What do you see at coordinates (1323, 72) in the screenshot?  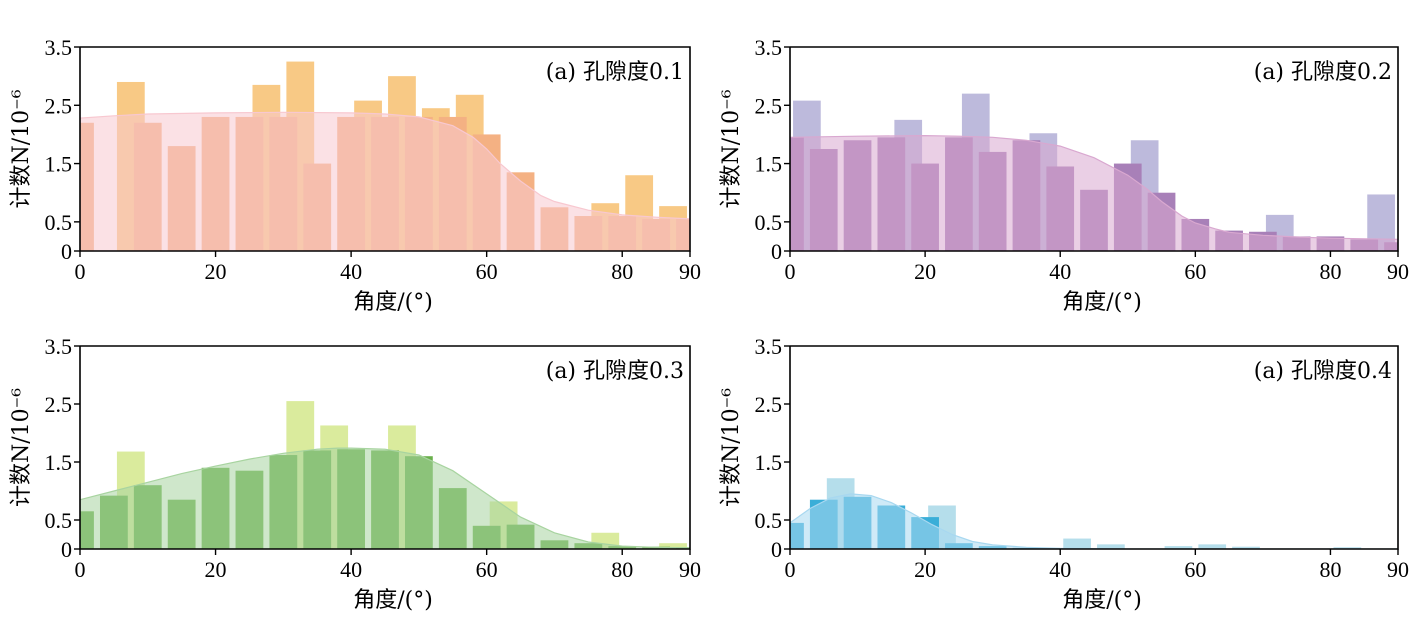 I see `panel-label: (a) 孔隙度0.2` at bounding box center [1323, 72].